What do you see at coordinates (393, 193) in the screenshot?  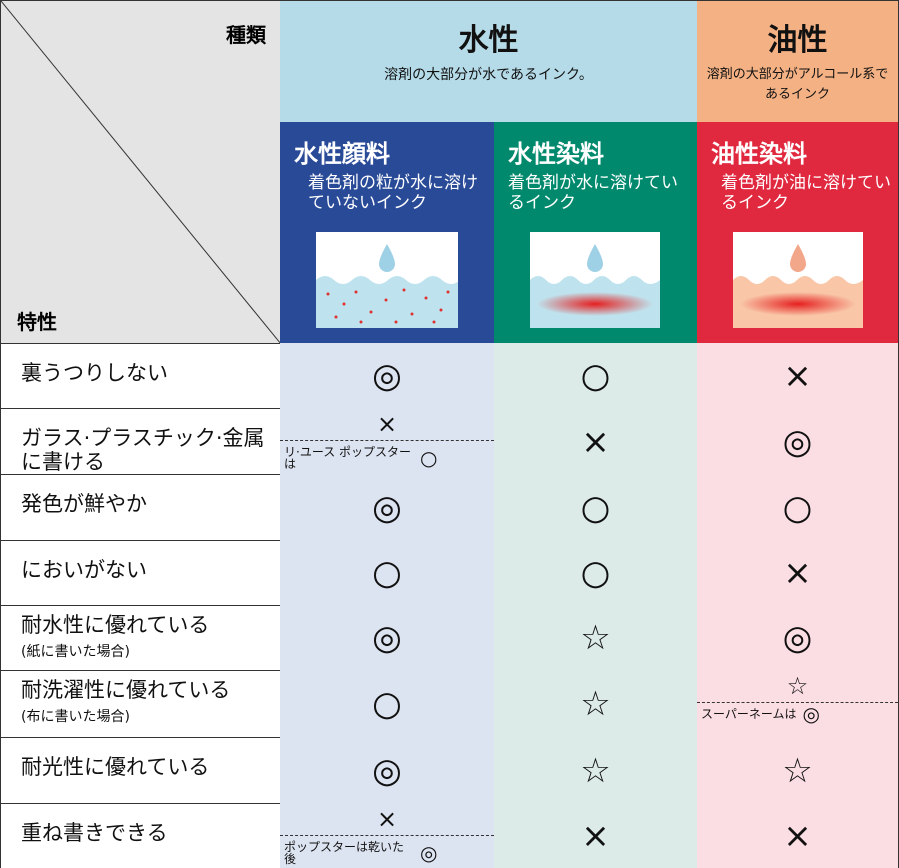 I see `subtype-desc: 着色剤の粒が水に溶けていないインク` at bounding box center [393, 193].